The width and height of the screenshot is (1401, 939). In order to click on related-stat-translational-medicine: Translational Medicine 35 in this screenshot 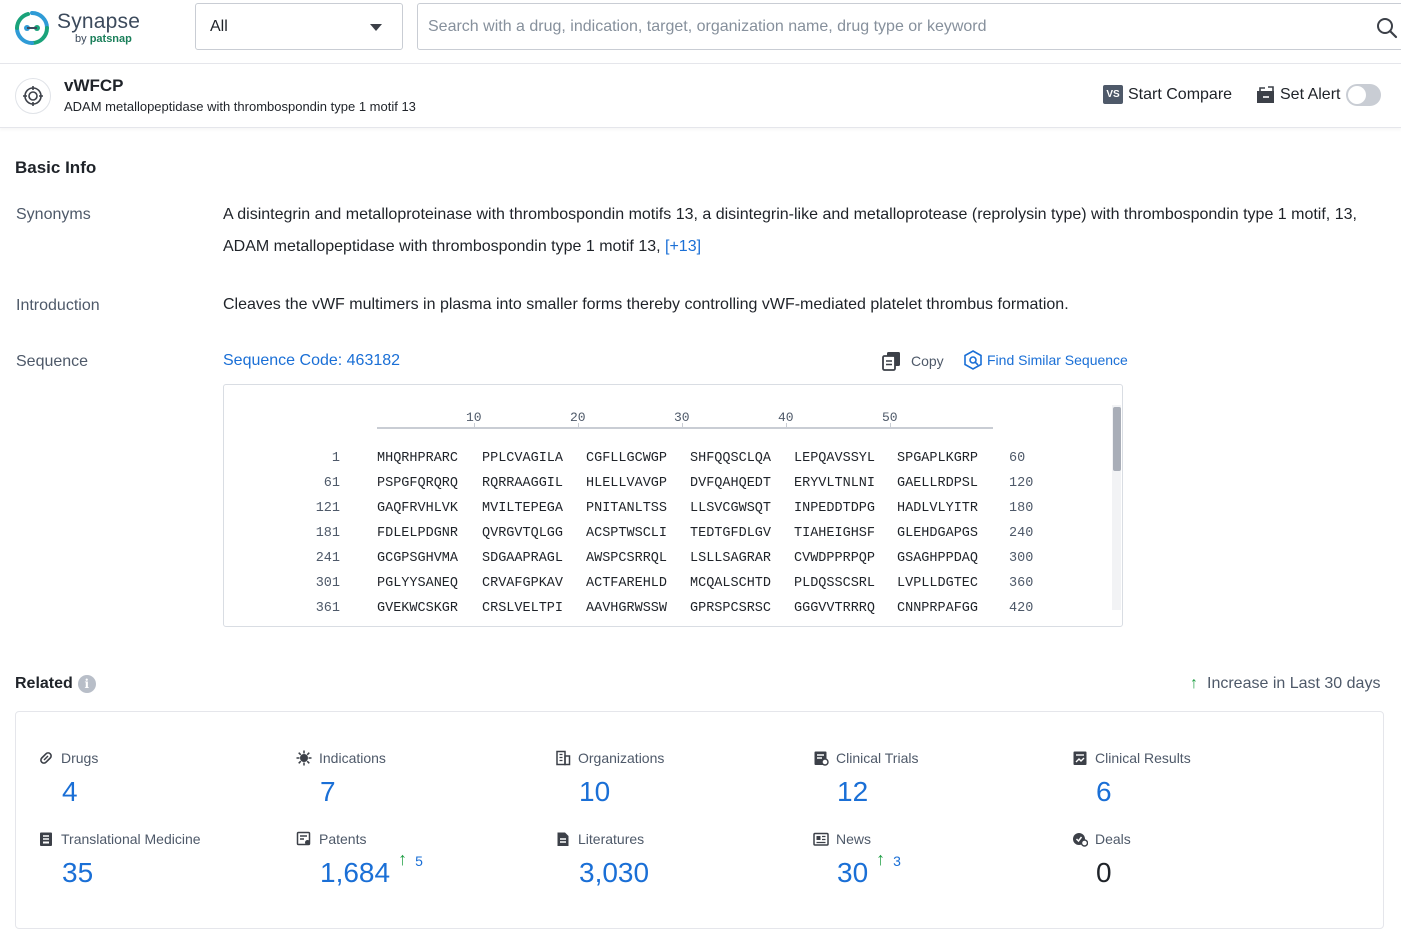, I will do `click(119, 860)`.